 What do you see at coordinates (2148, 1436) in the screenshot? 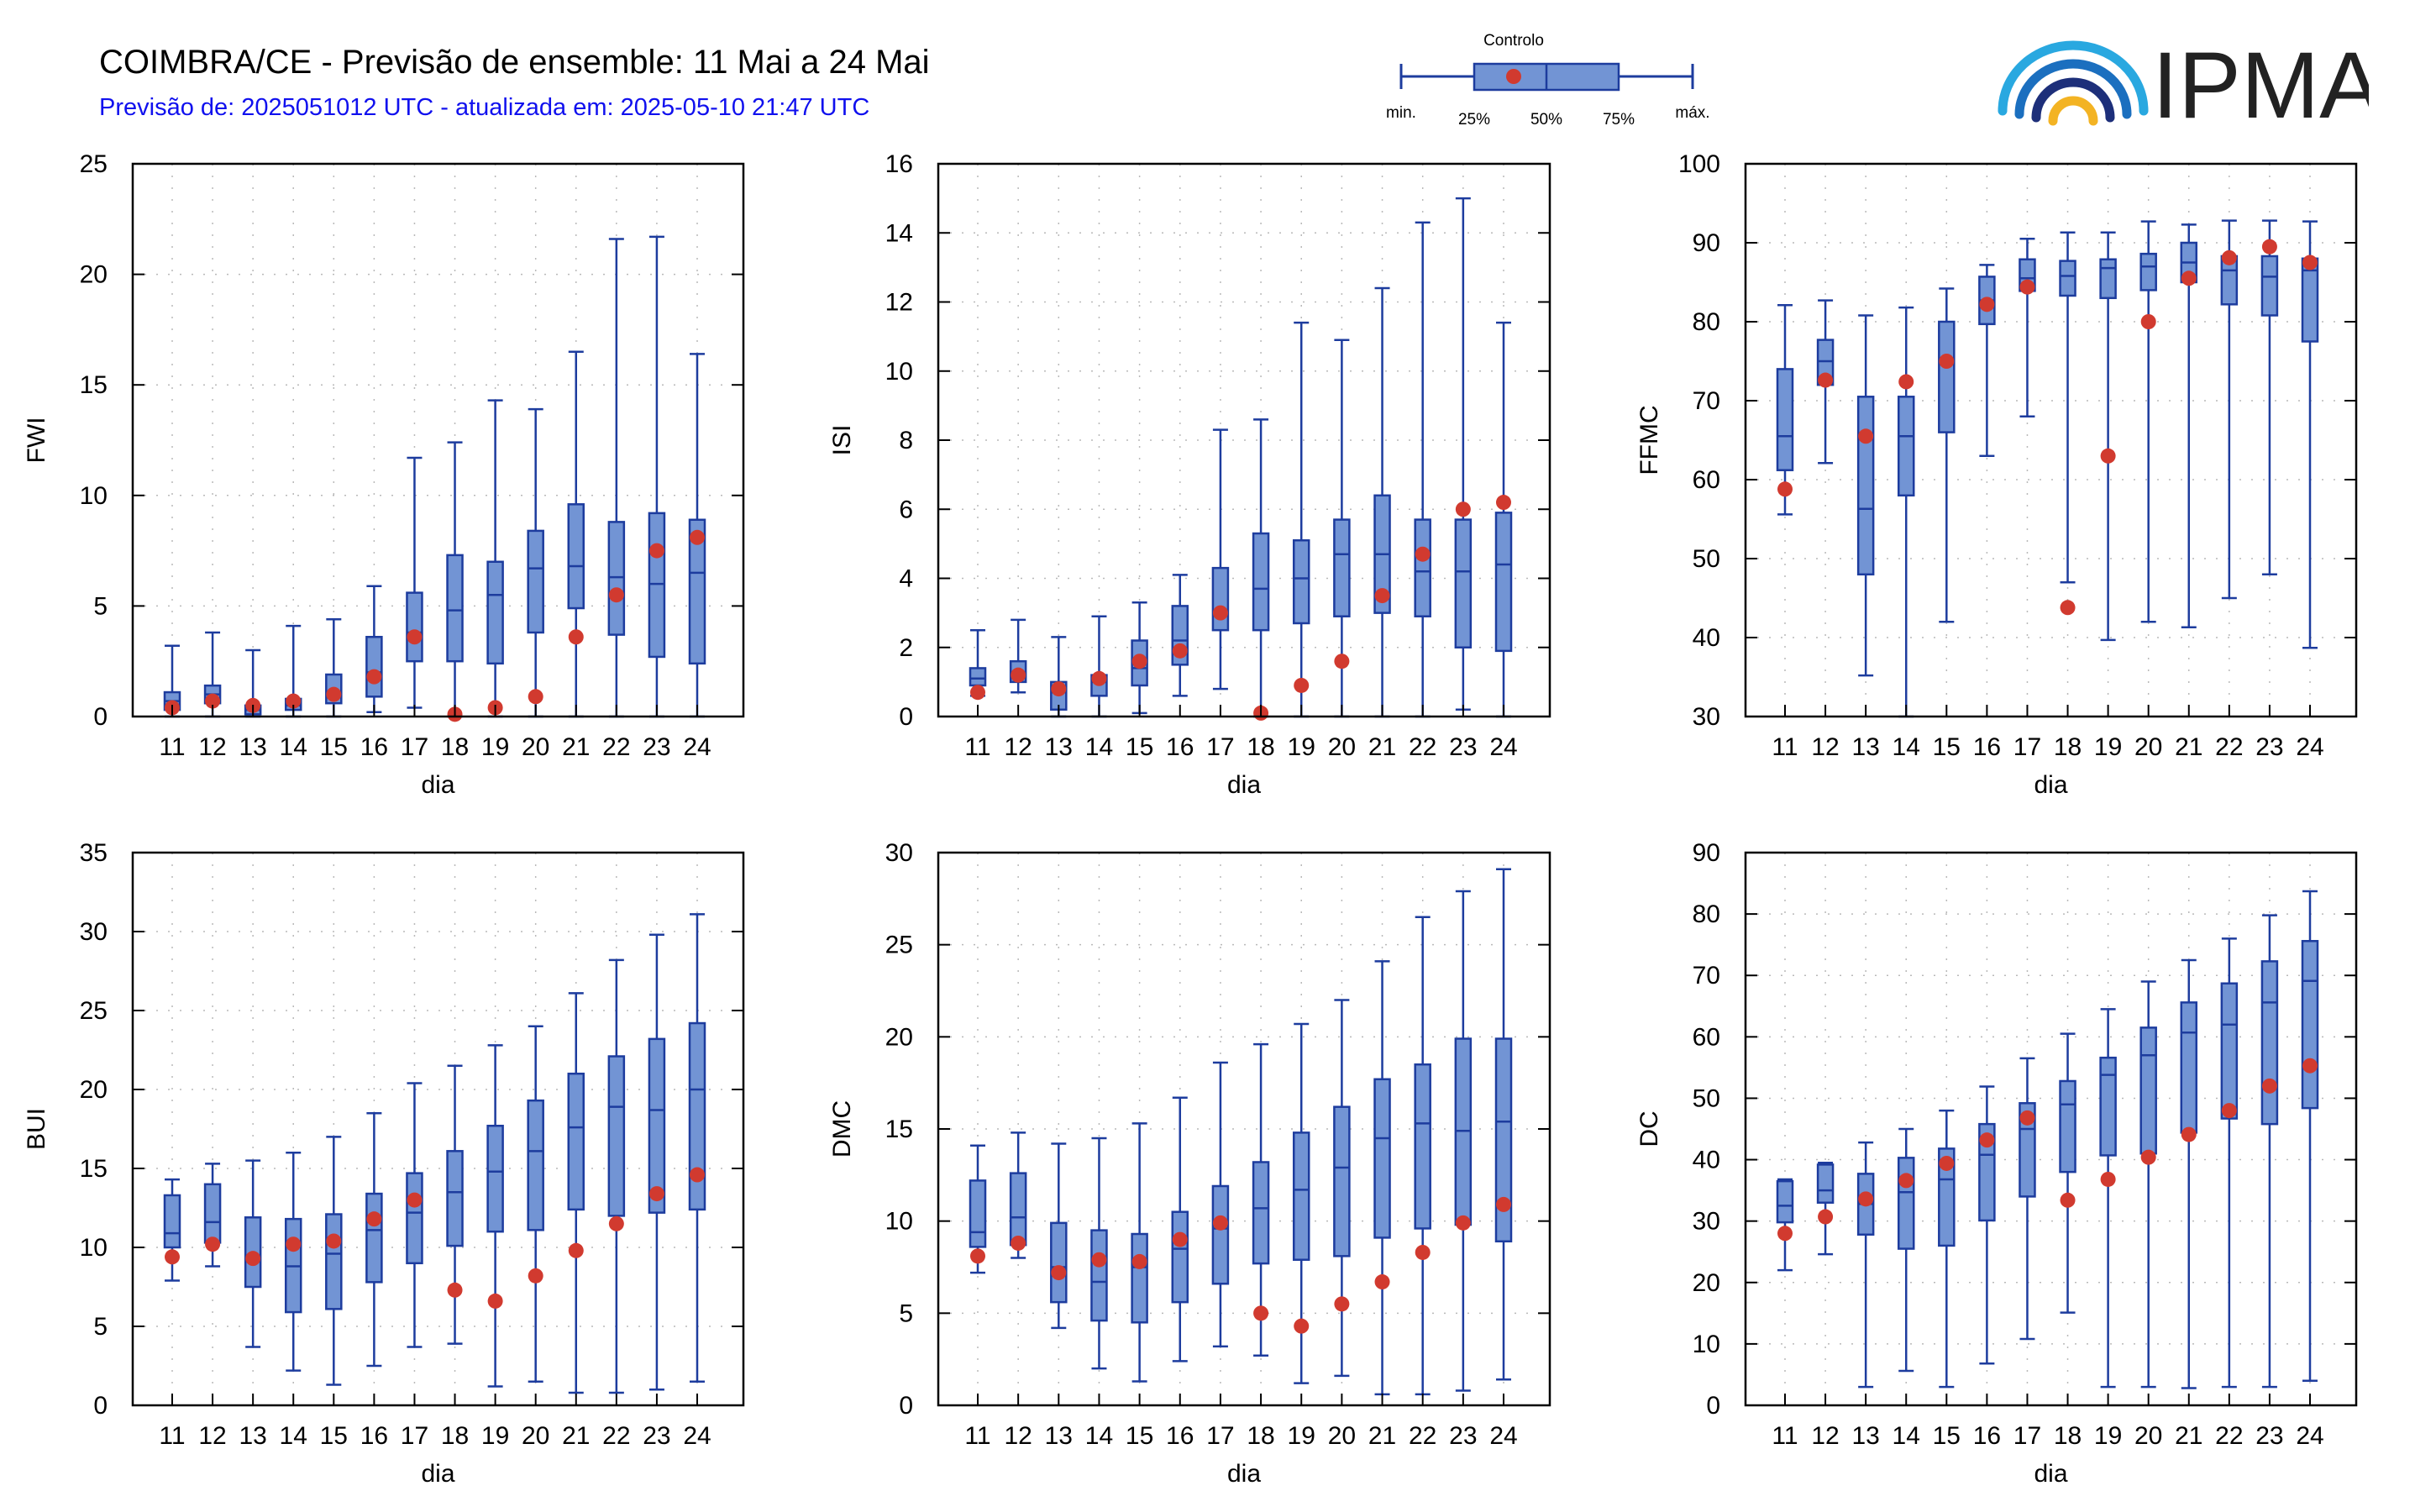
I see `dc-xtick-label-20: 20` at bounding box center [2148, 1436].